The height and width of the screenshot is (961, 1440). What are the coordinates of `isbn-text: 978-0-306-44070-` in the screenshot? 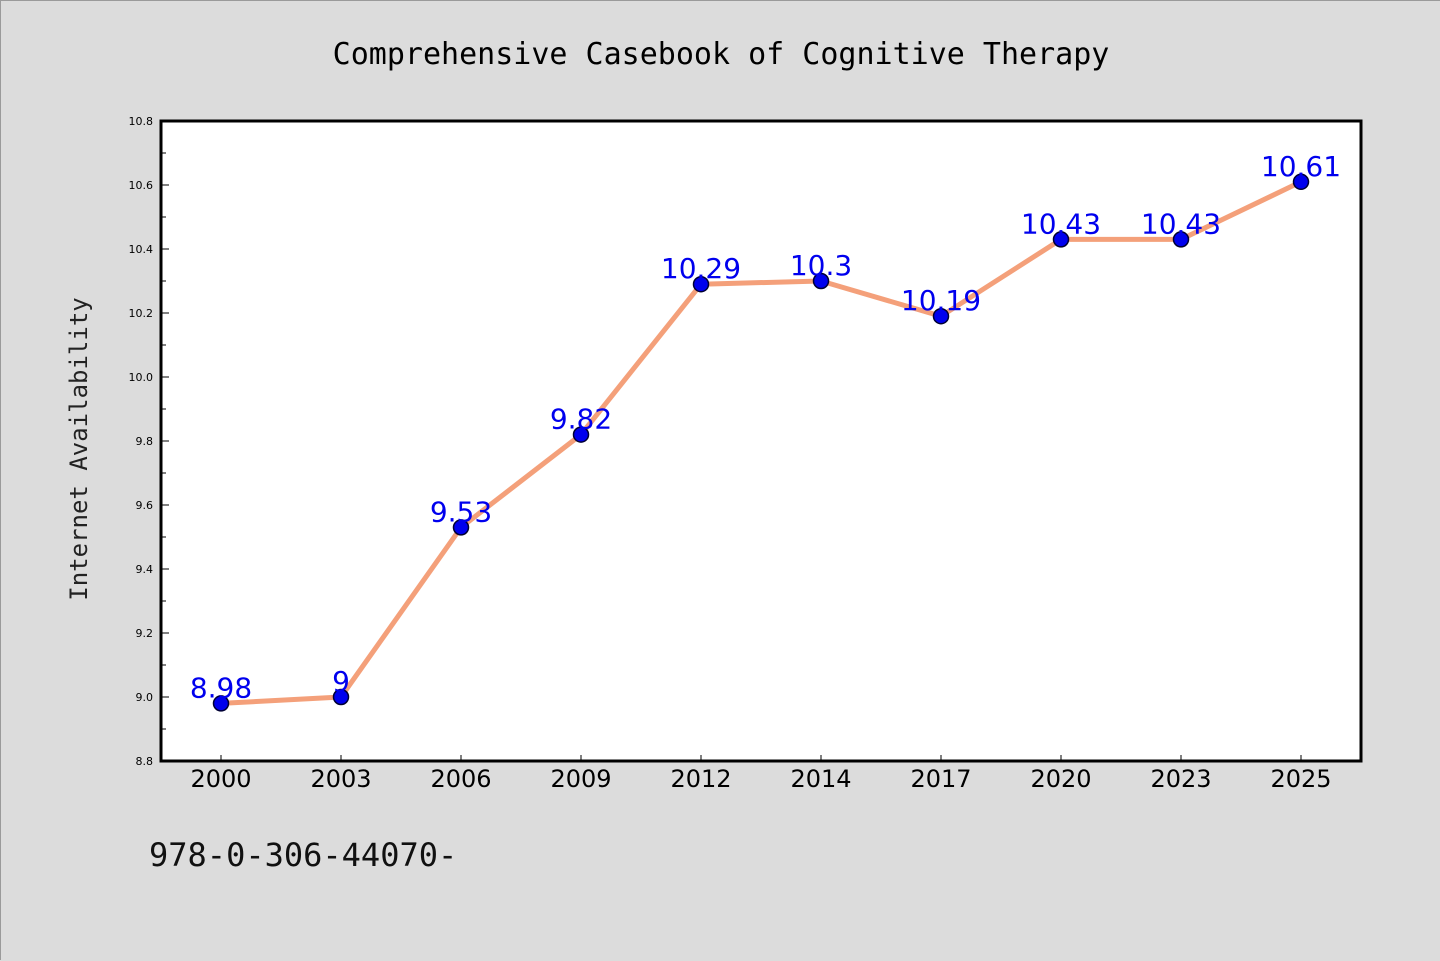 It's located at (303, 855).